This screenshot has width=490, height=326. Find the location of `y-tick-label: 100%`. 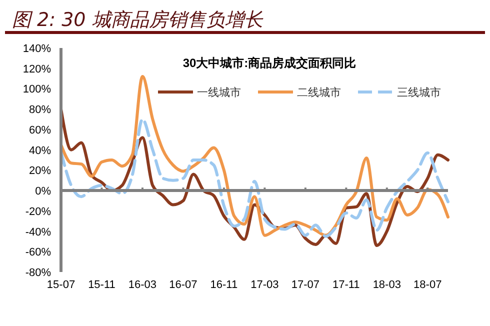

y-tick-label: 100% is located at coordinates (37, 90).